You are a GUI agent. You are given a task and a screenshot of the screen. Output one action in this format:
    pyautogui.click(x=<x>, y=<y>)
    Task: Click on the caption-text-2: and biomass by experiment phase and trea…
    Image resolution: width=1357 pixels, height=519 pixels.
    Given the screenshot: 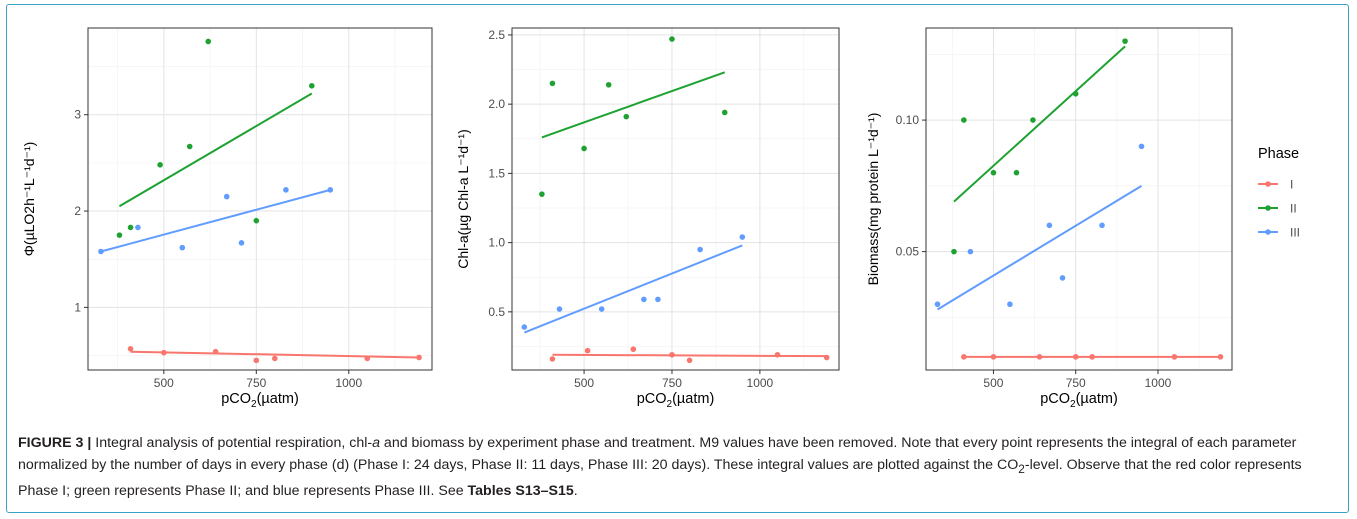 What is the action you would take?
    pyautogui.click(x=657, y=454)
    